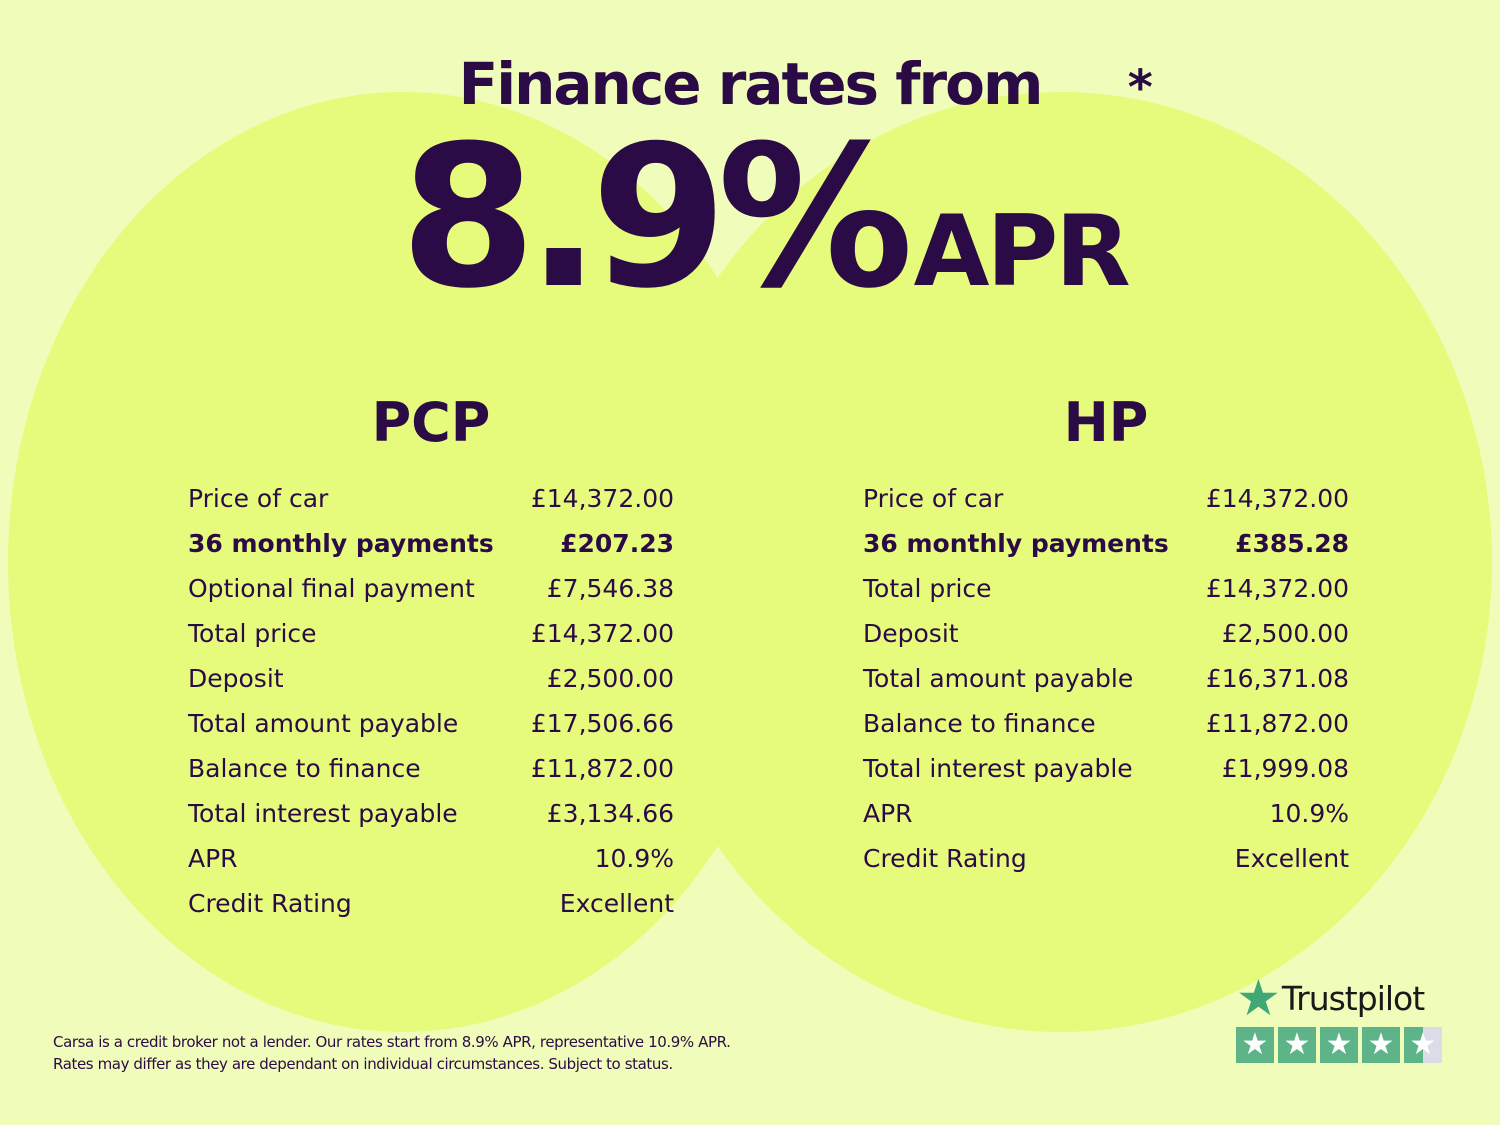  I want to click on row-value: £3,134.66, so click(610, 813).